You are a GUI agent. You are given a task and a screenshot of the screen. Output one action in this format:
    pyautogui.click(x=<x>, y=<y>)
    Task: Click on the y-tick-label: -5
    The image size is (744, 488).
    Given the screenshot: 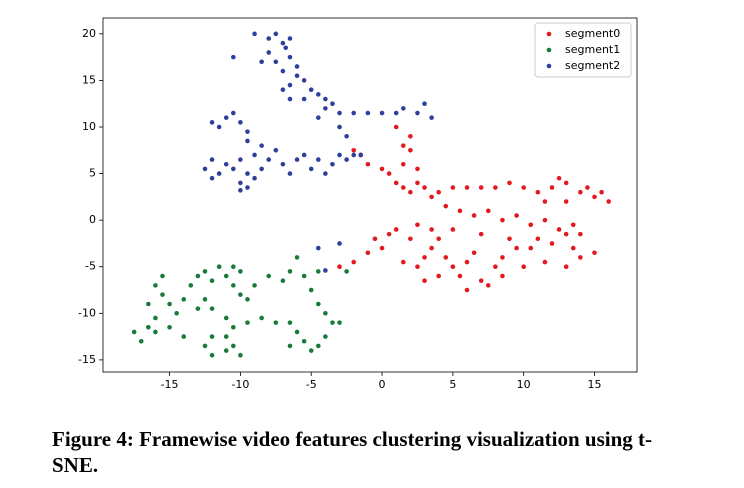 What is the action you would take?
    pyautogui.click(x=90, y=266)
    